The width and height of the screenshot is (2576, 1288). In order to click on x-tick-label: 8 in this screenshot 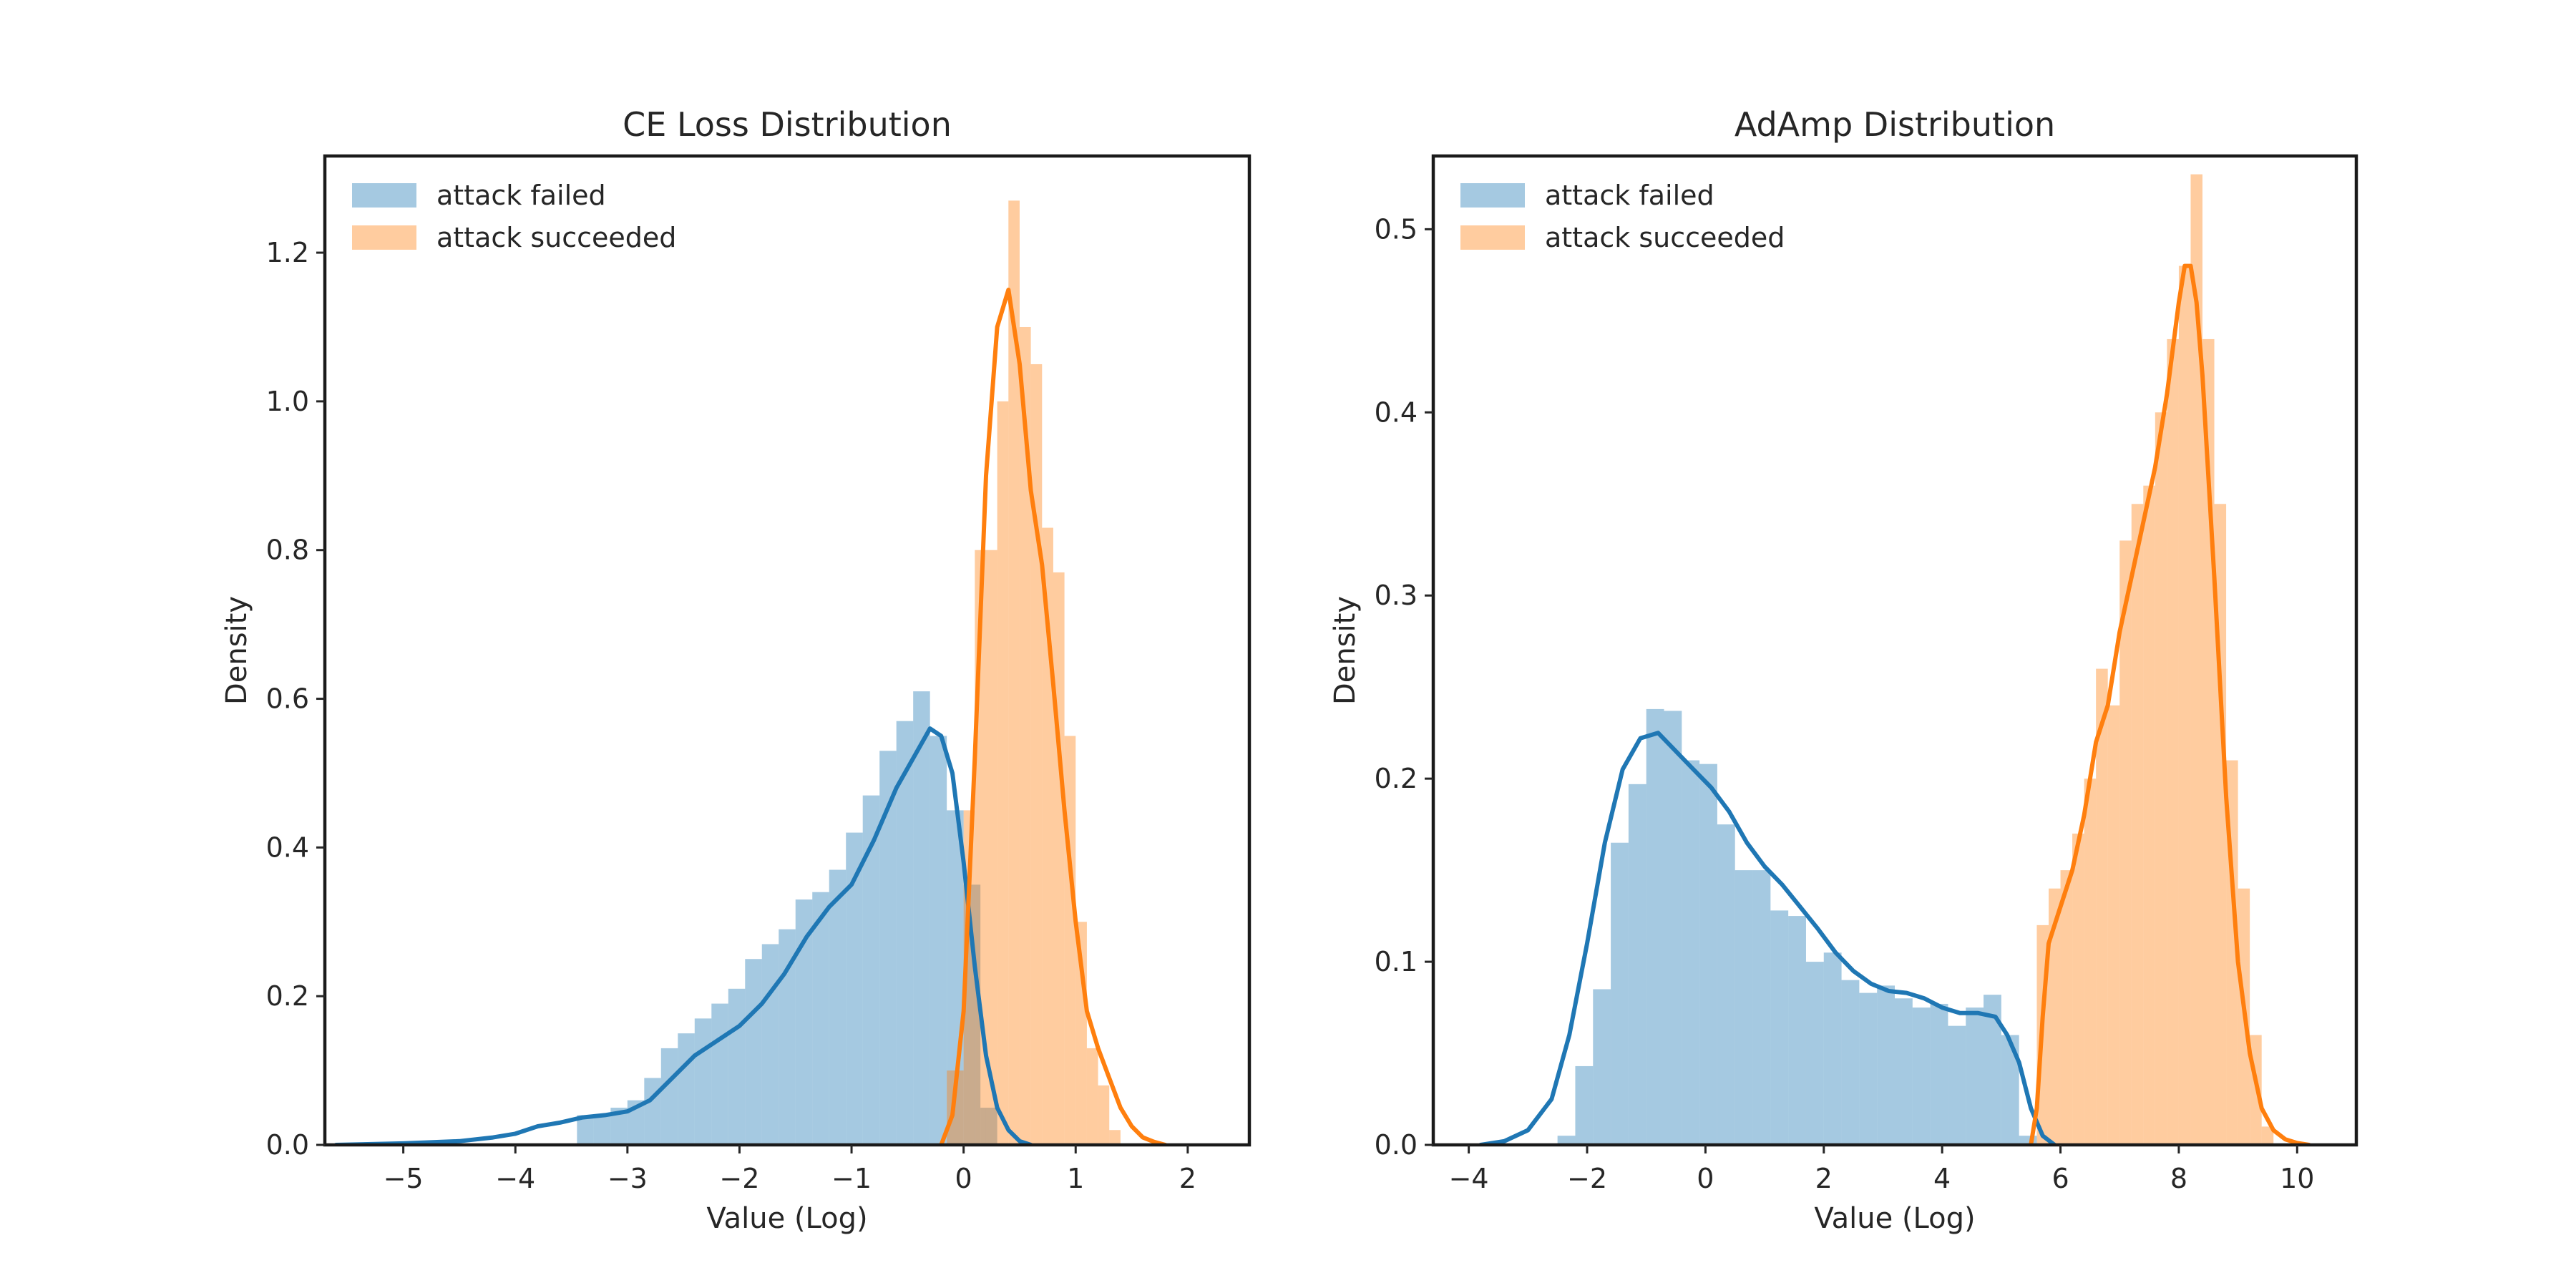, I will do `click(2178, 1178)`.